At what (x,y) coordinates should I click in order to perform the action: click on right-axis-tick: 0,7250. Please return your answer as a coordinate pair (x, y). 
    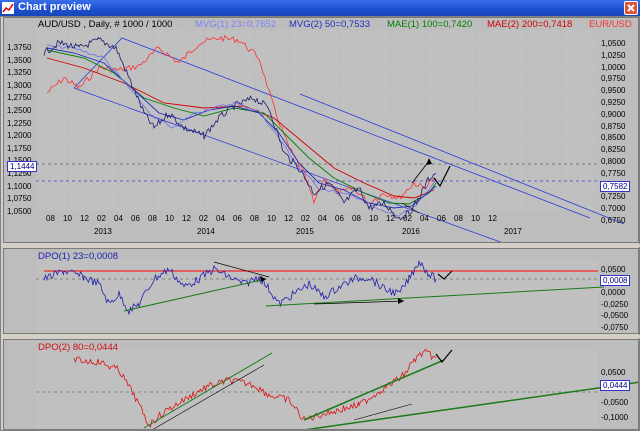
    Looking at the image, I should click on (613, 197).